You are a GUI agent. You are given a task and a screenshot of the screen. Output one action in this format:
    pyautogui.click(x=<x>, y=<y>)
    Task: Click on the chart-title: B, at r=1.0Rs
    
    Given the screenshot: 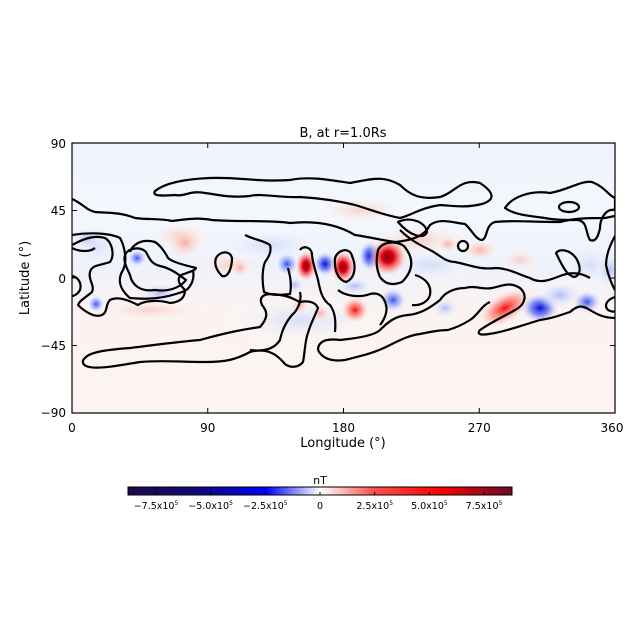 What is the action you would take?
    pyautogui.click(x=342, y=133)
    